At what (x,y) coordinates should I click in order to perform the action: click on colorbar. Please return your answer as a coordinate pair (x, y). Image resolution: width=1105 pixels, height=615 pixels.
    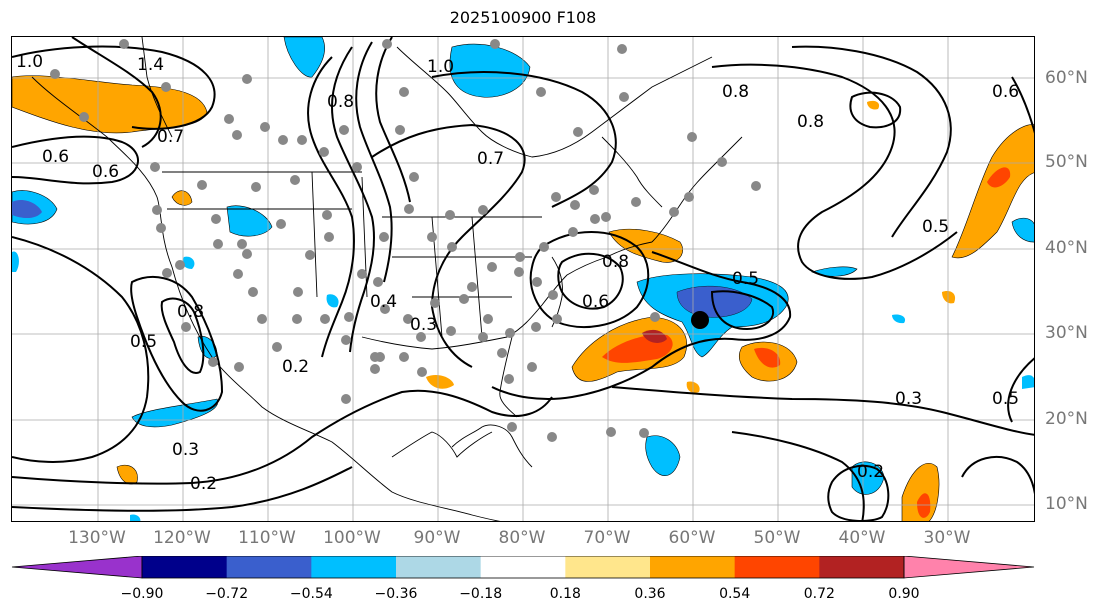
    Looking at the image, I should click on (523, 567).